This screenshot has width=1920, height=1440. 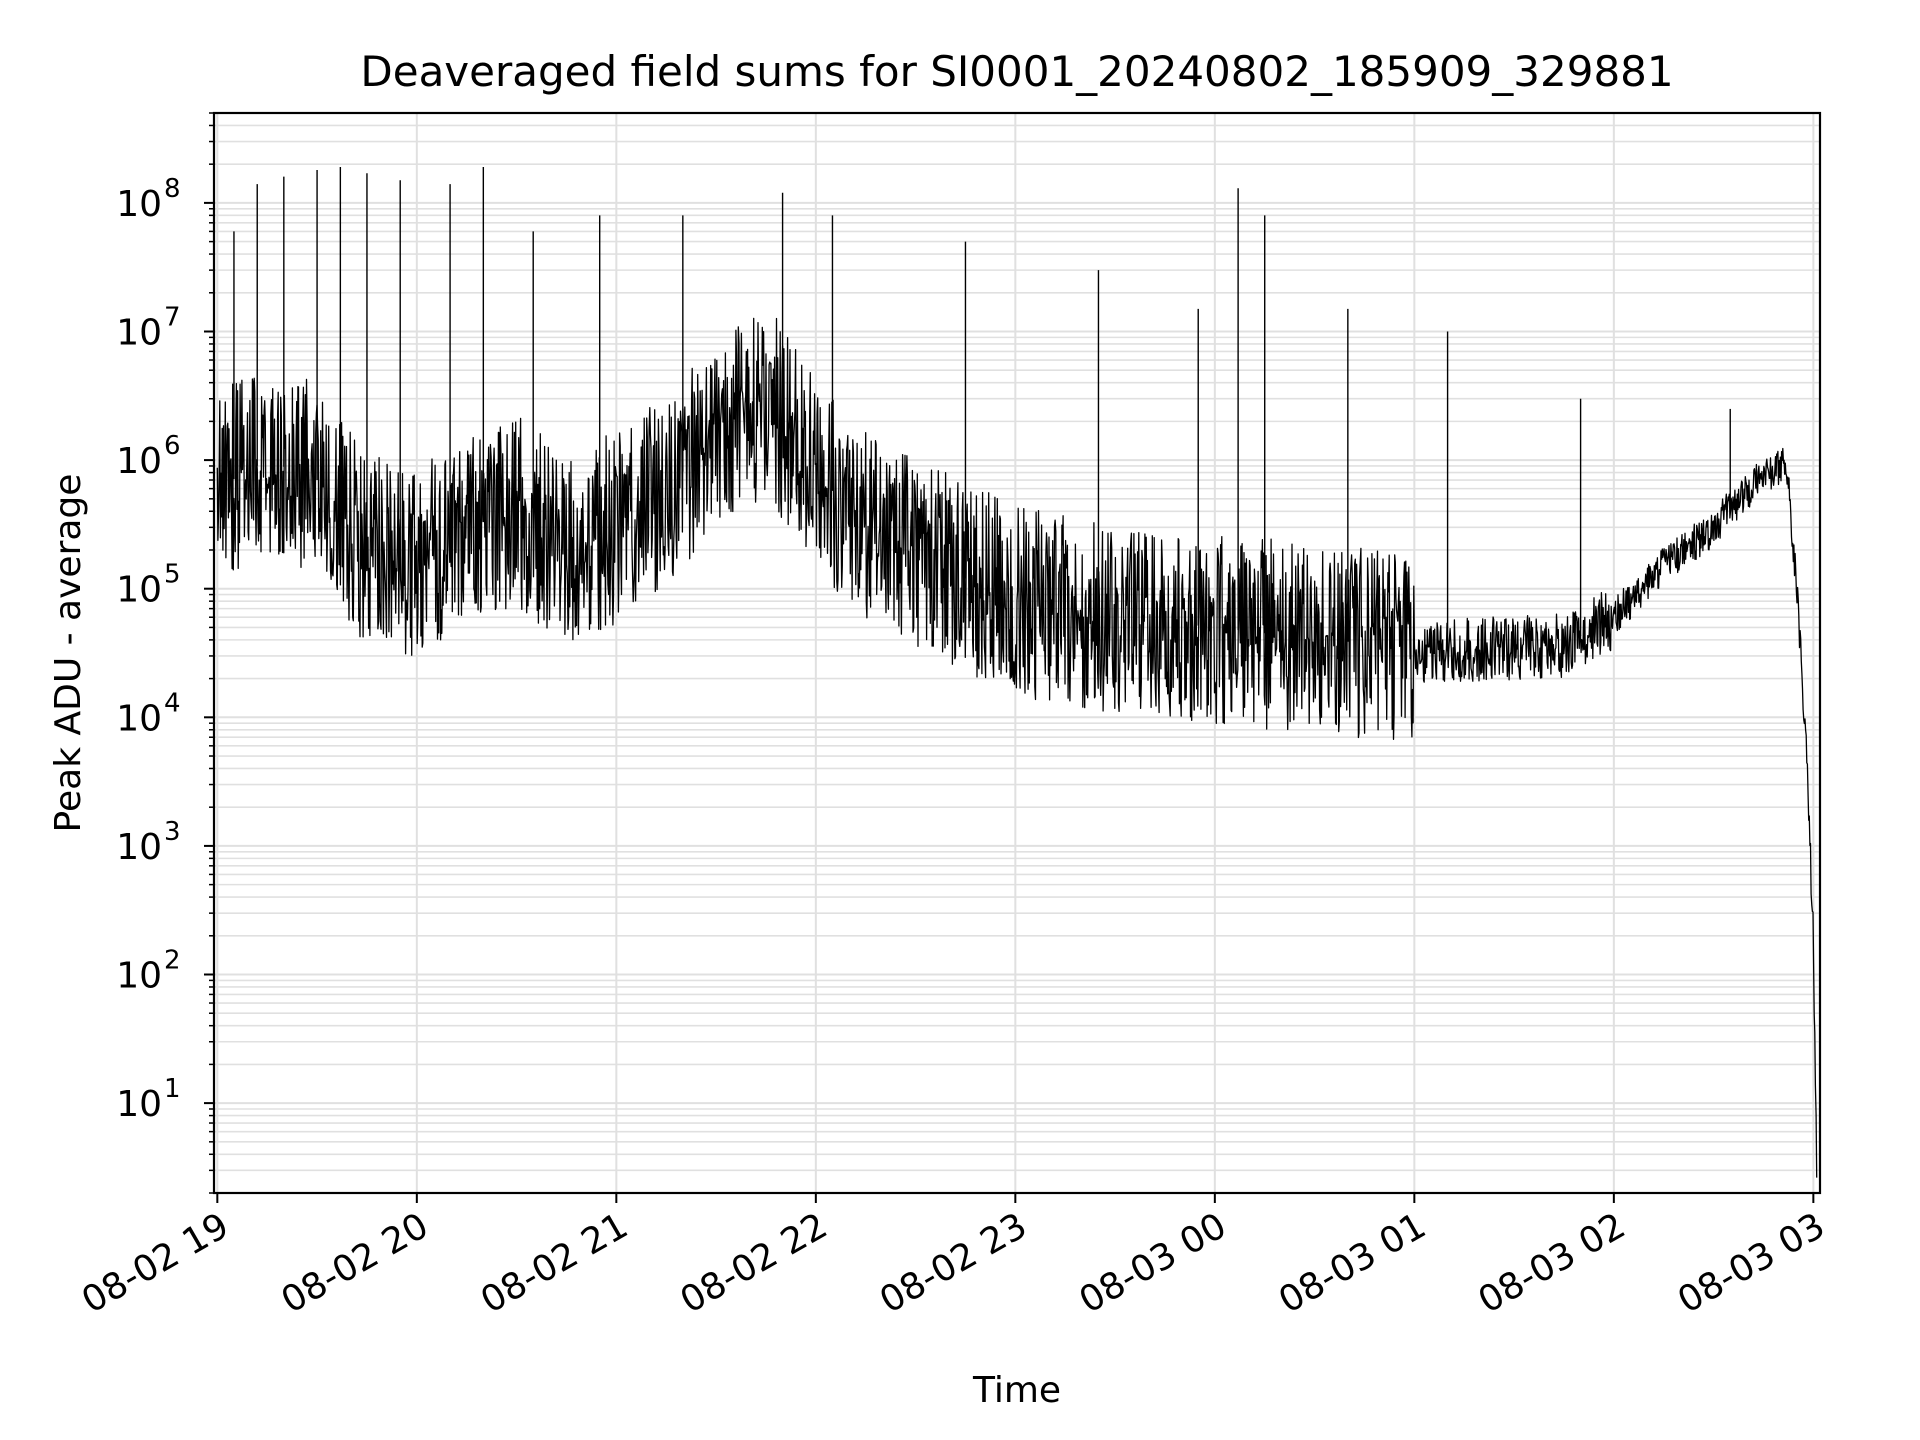 I want to click on x-tick-label: 08-02 21, so click(x=554, y=1263).